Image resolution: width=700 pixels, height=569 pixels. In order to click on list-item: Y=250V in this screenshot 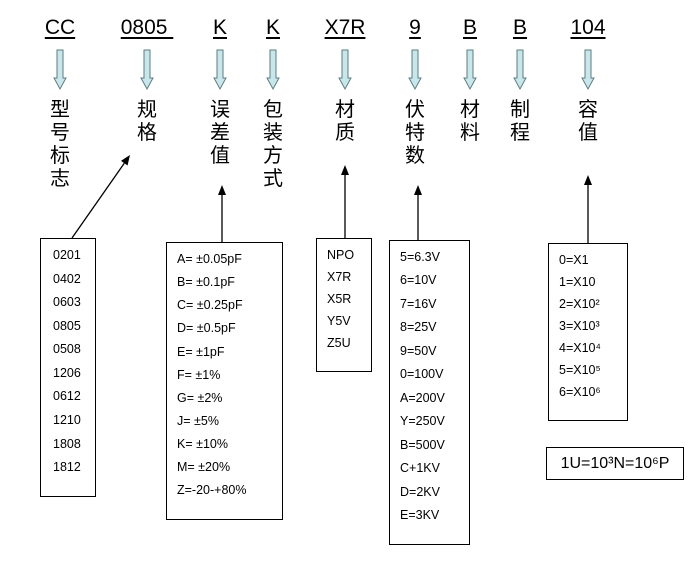, I will do `click(422, 421)`.